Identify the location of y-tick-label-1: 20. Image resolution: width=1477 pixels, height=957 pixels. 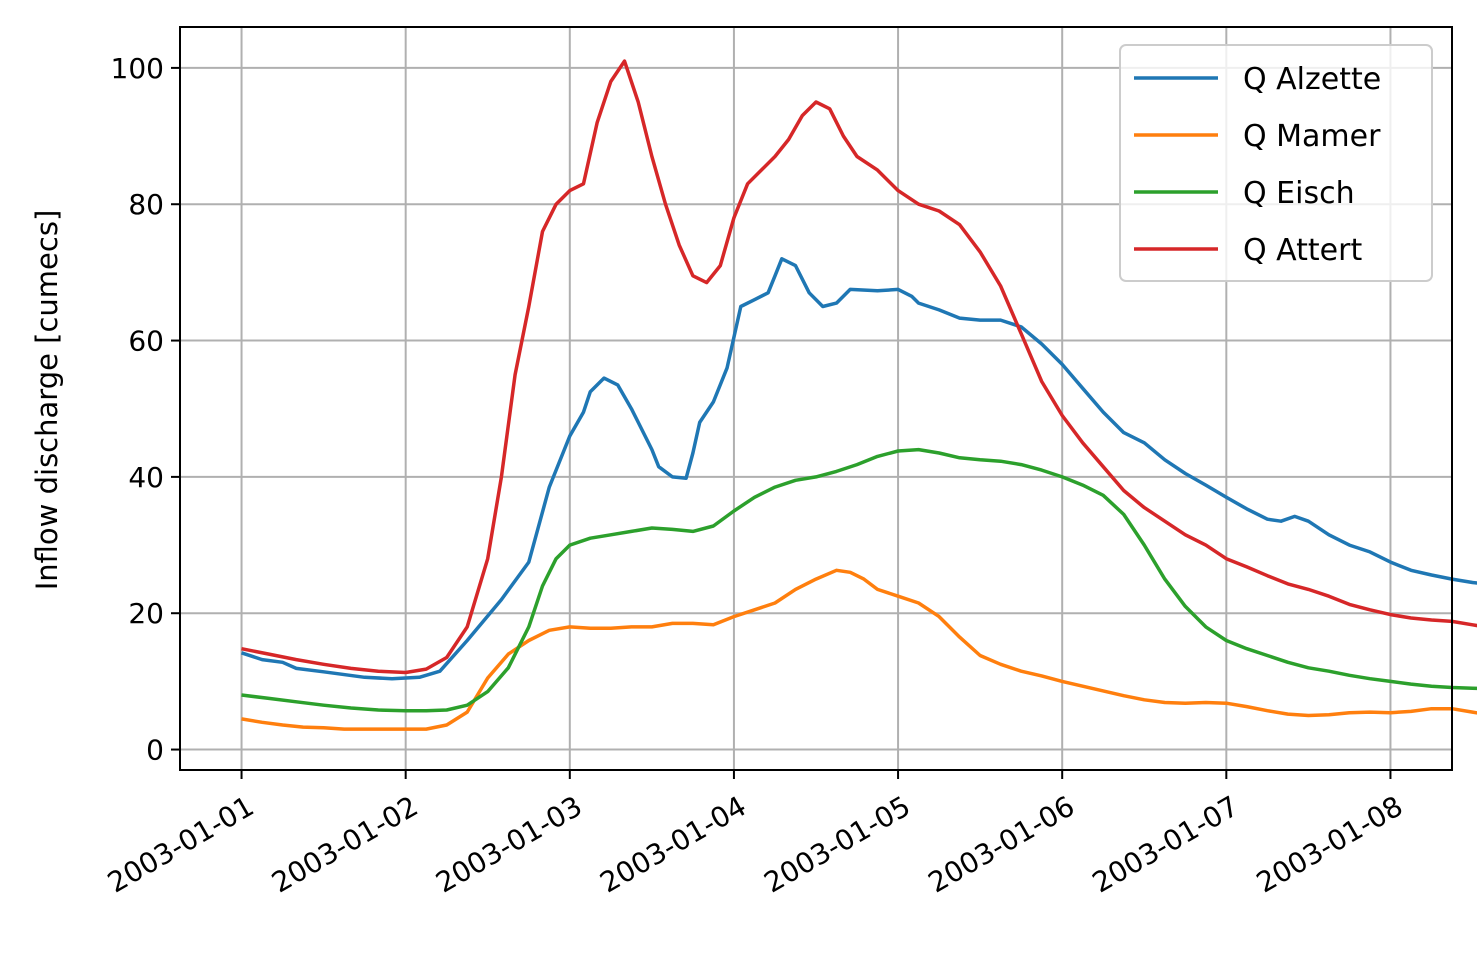
(146, 613).